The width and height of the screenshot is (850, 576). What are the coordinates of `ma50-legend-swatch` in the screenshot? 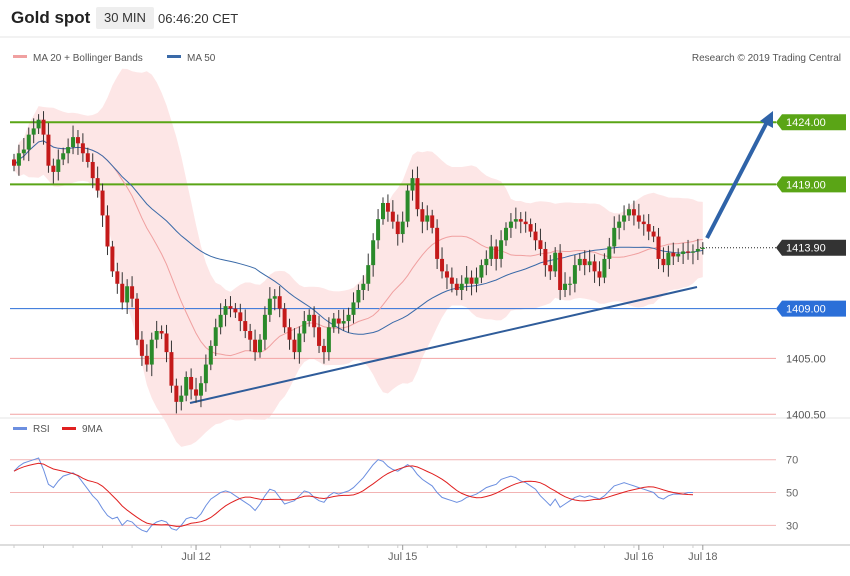 It's located at (174, 56).